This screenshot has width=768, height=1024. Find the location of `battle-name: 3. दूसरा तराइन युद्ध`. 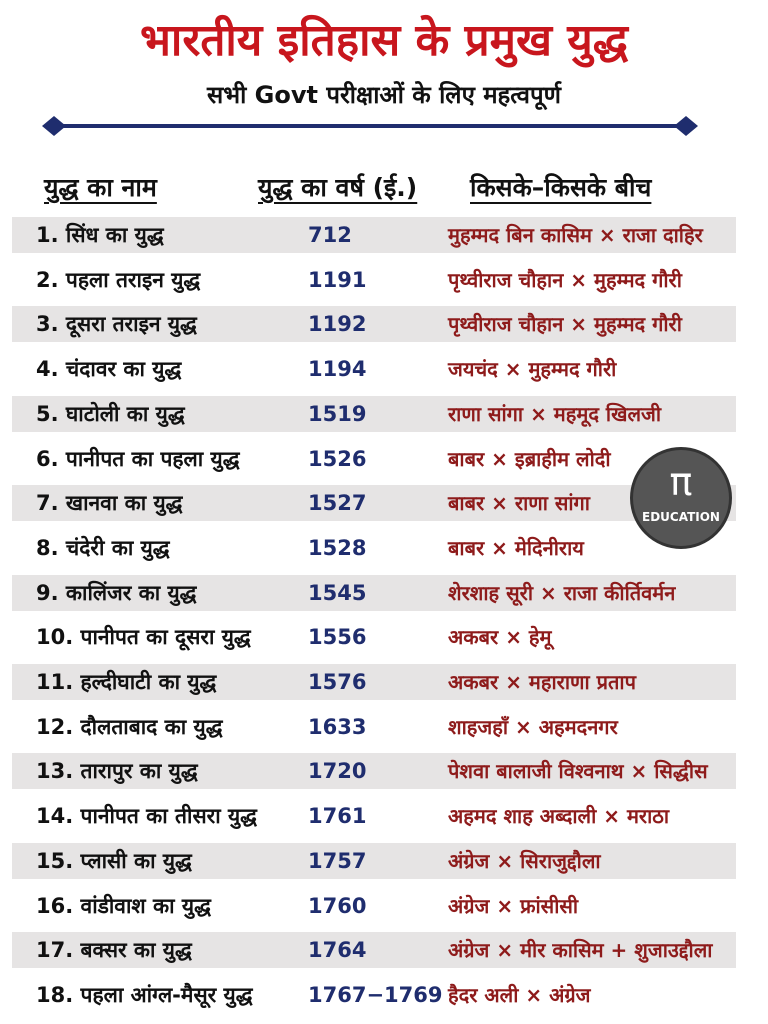

battle-name: 3. दूसरा तराइन युद्ध is located at coordinates (116, 324).